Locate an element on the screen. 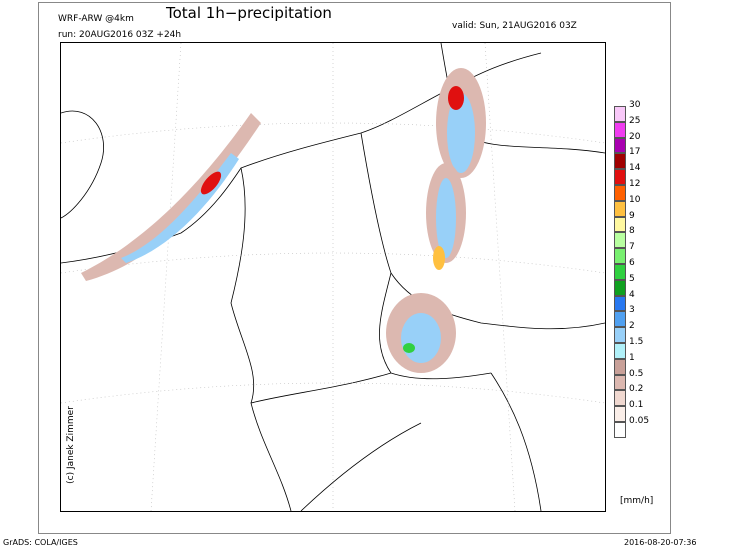 This screenshot has width=732, height=549. legend-label: 2 is located at coordinates (632, 326).